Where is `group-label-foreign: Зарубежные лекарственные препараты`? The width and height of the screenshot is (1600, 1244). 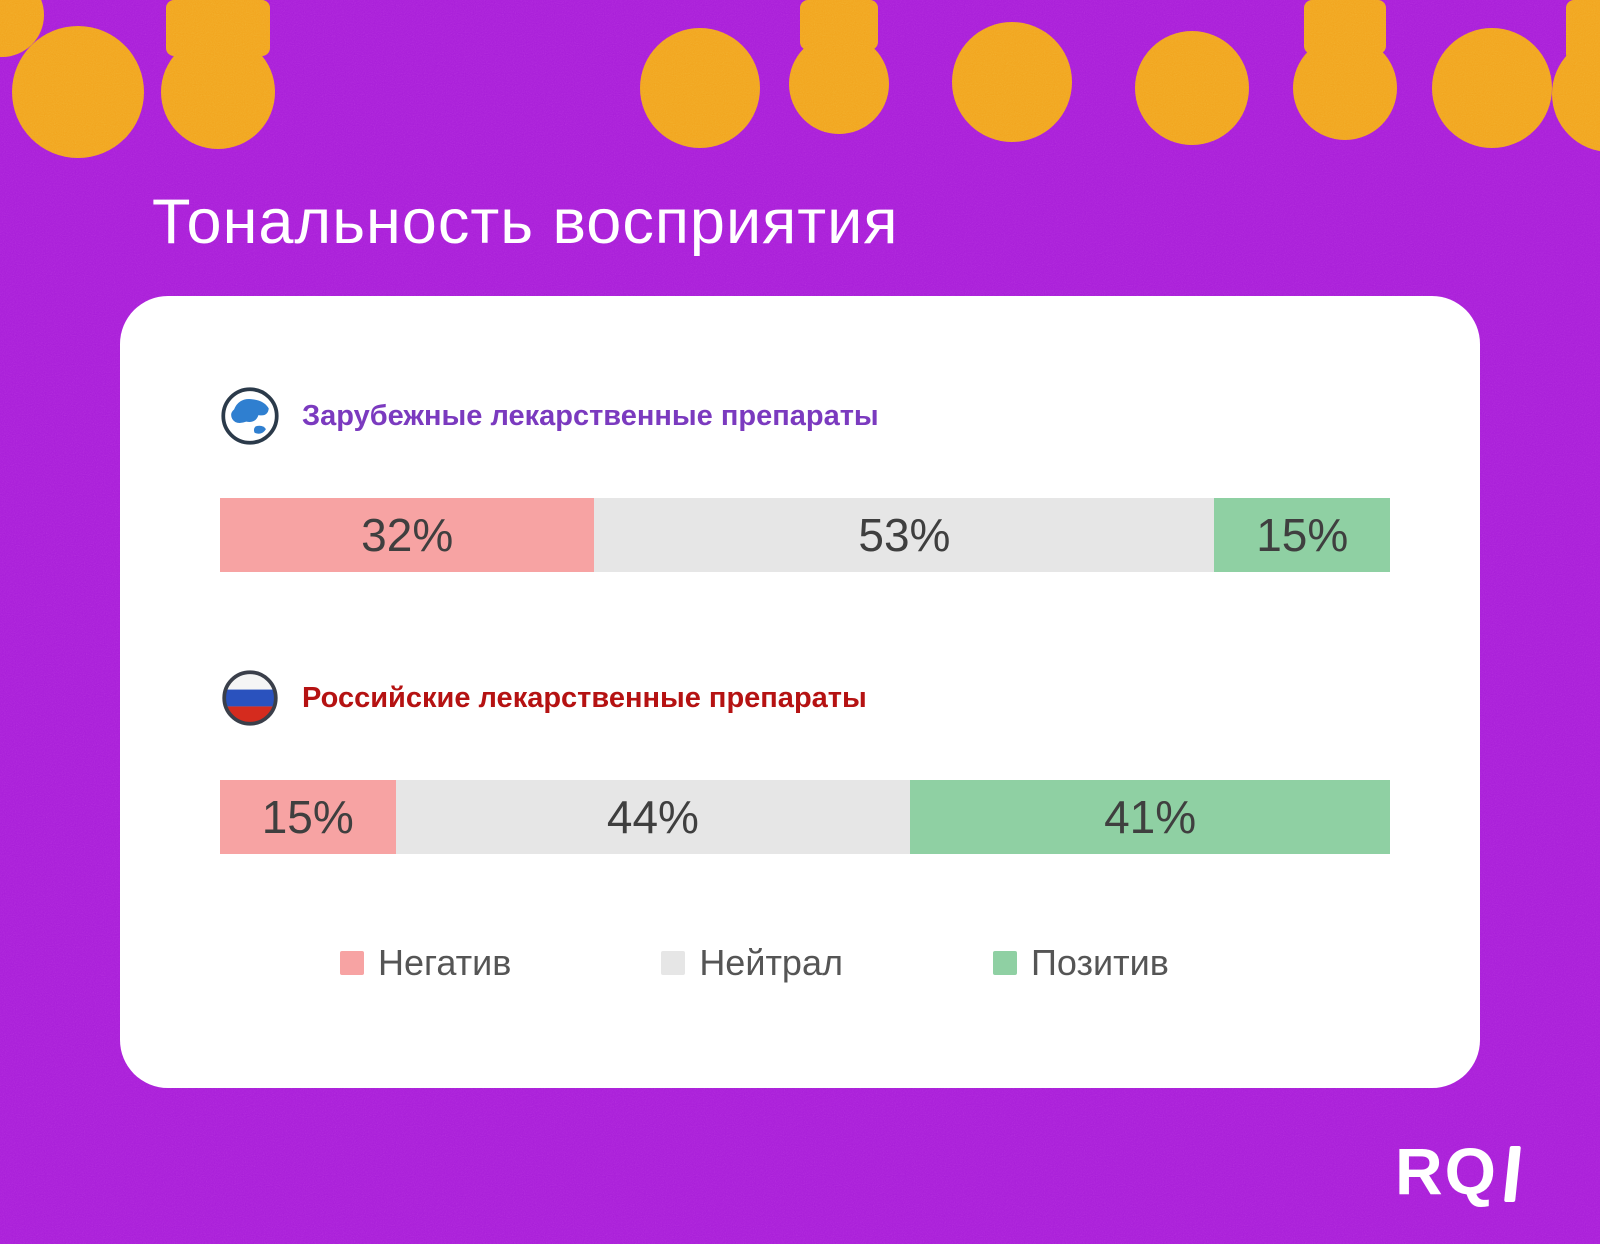
group-label-foreign: Зарубежные лекарственные препараты is located at coordinates (590, 415).